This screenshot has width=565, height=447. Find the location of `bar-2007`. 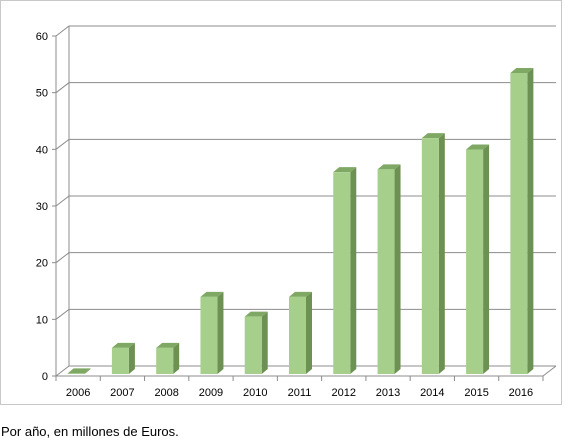

bar-2007 is located at coordinates (123, 358).